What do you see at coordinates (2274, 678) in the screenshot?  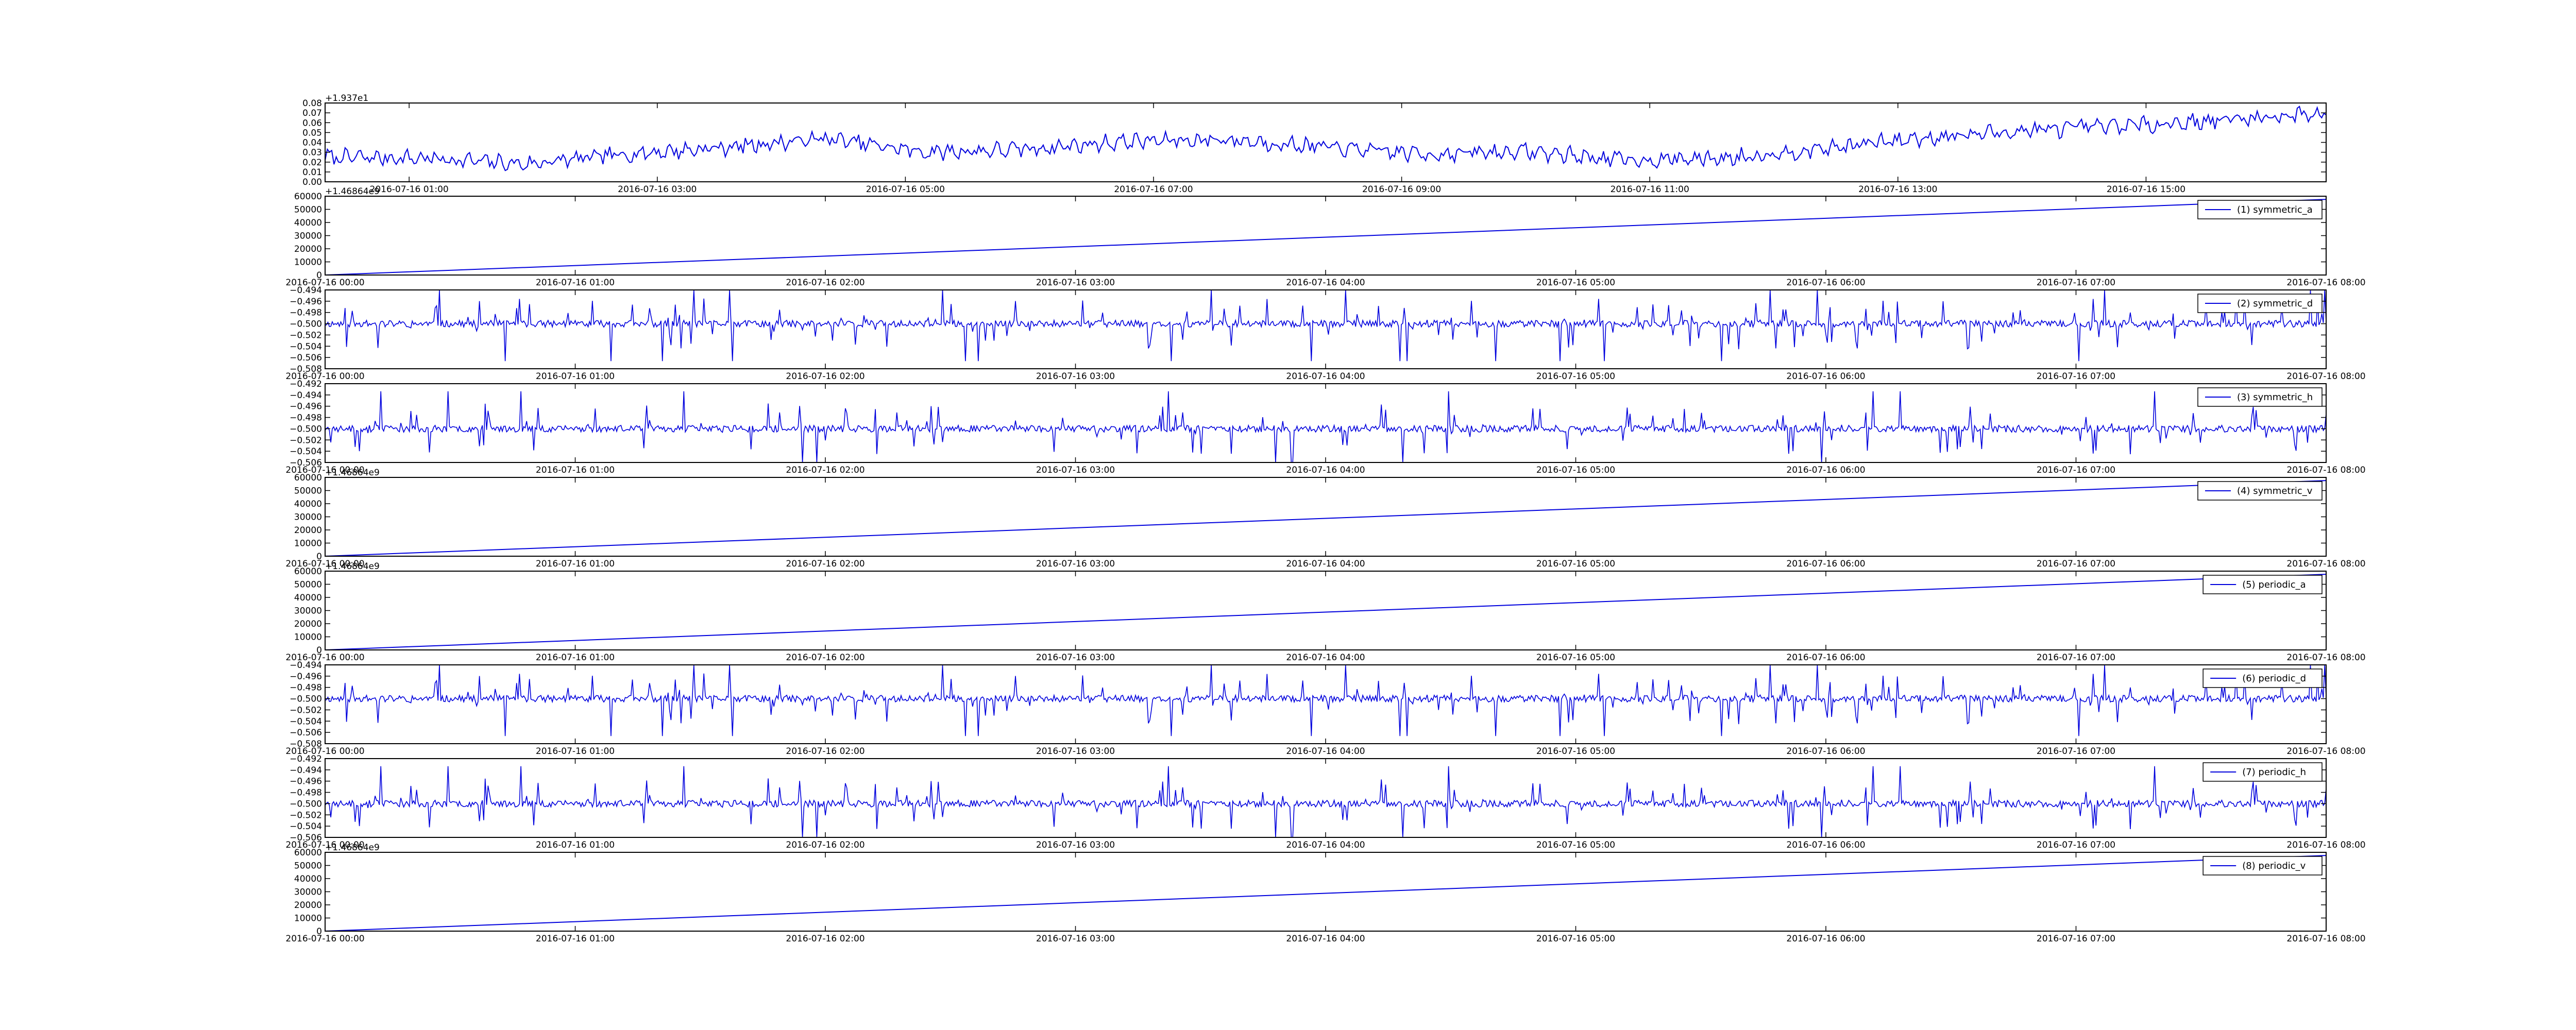 I see `legend-label: (6) periodic_d` at bounding box center [2274, 678].